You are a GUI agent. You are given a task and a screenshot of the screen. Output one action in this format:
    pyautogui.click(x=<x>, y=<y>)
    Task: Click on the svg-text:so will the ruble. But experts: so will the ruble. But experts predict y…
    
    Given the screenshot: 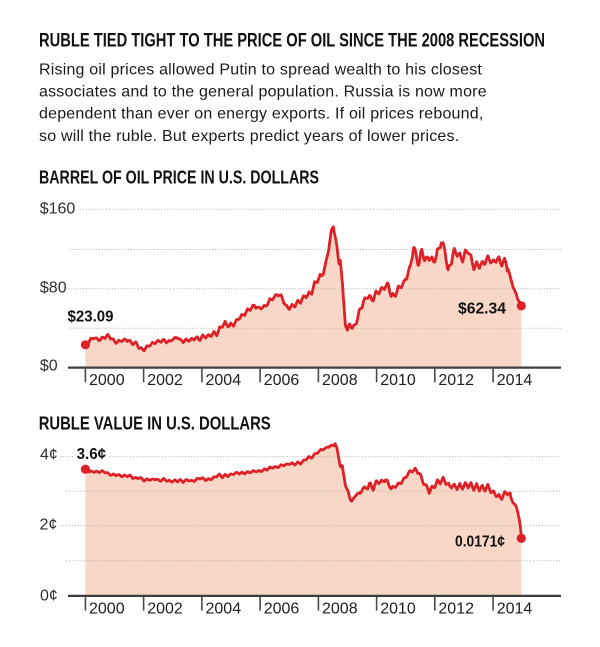 What is the action you would take?
    pyautogui.click(x=249, y=136)
    